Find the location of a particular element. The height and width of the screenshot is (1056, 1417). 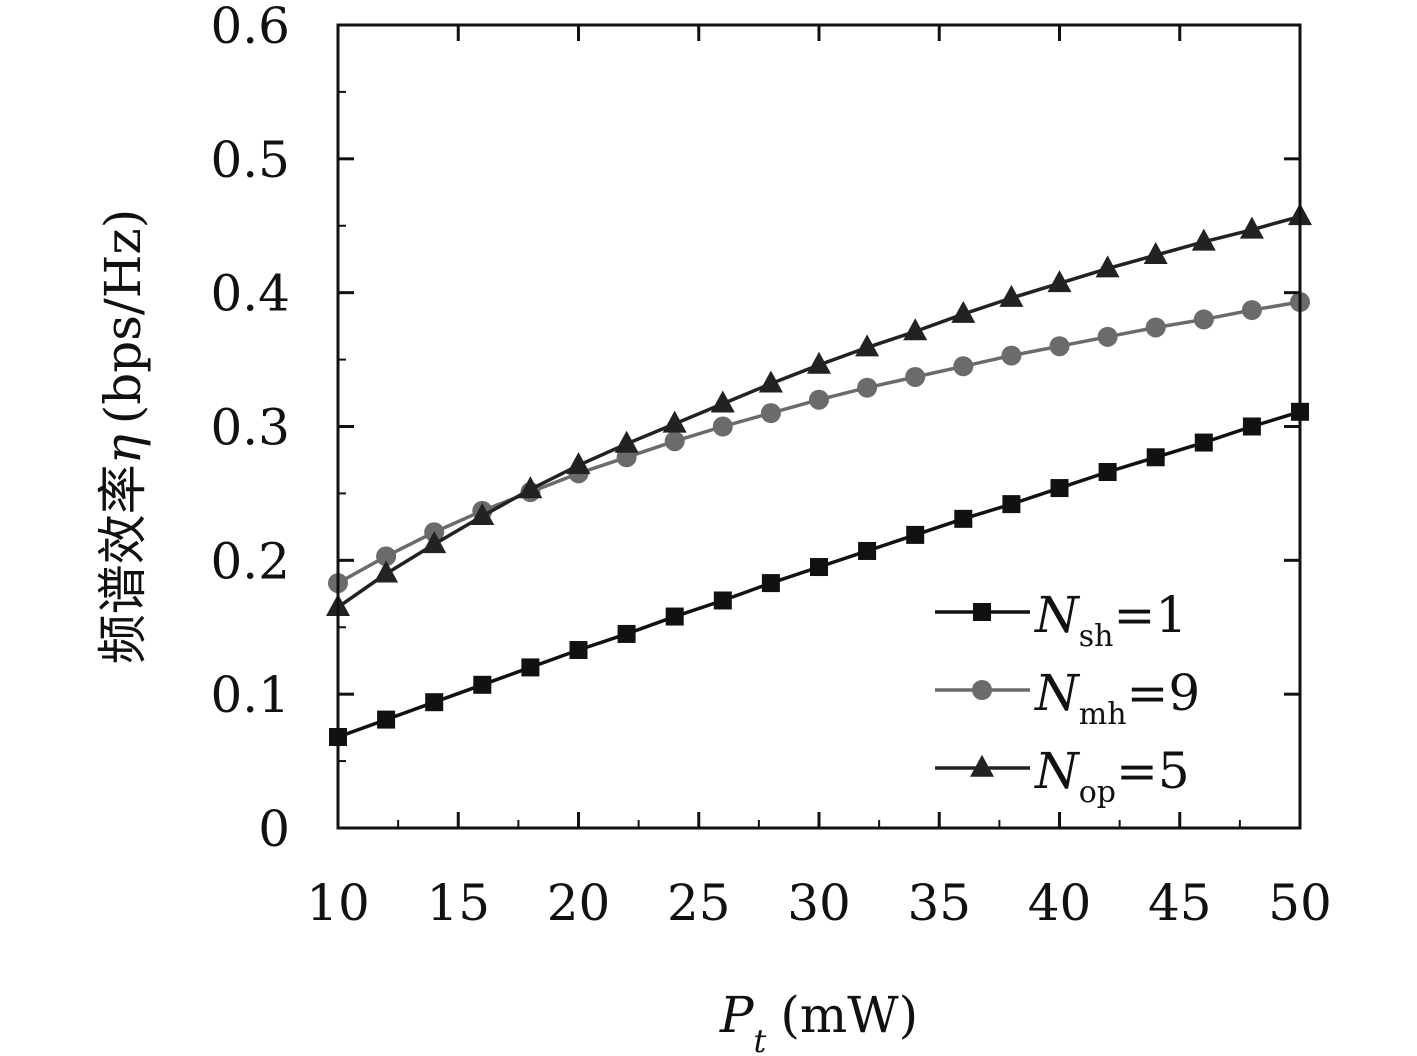

legend-subscript: sh is located at coordinates (1096, 636).